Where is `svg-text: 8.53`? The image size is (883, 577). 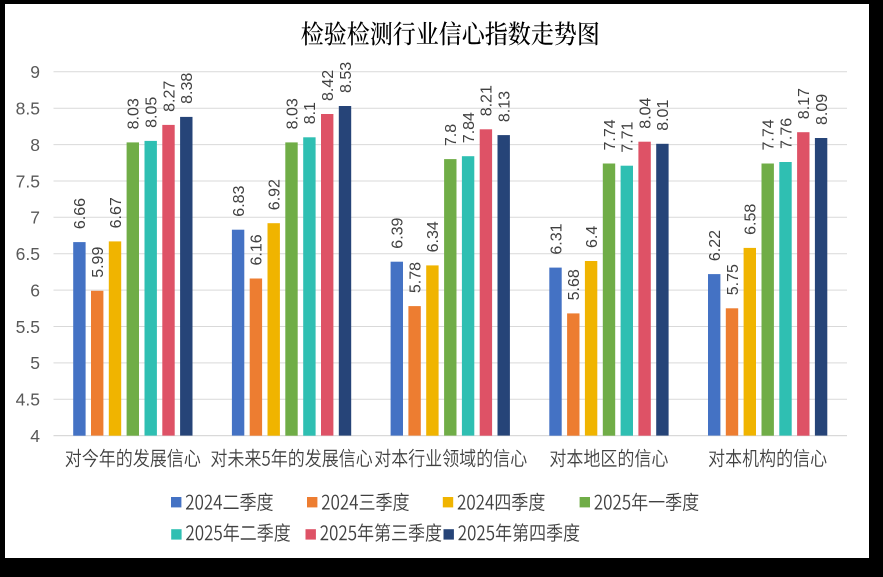
svg-text: 8.53 is located at coordinates (346, 77).